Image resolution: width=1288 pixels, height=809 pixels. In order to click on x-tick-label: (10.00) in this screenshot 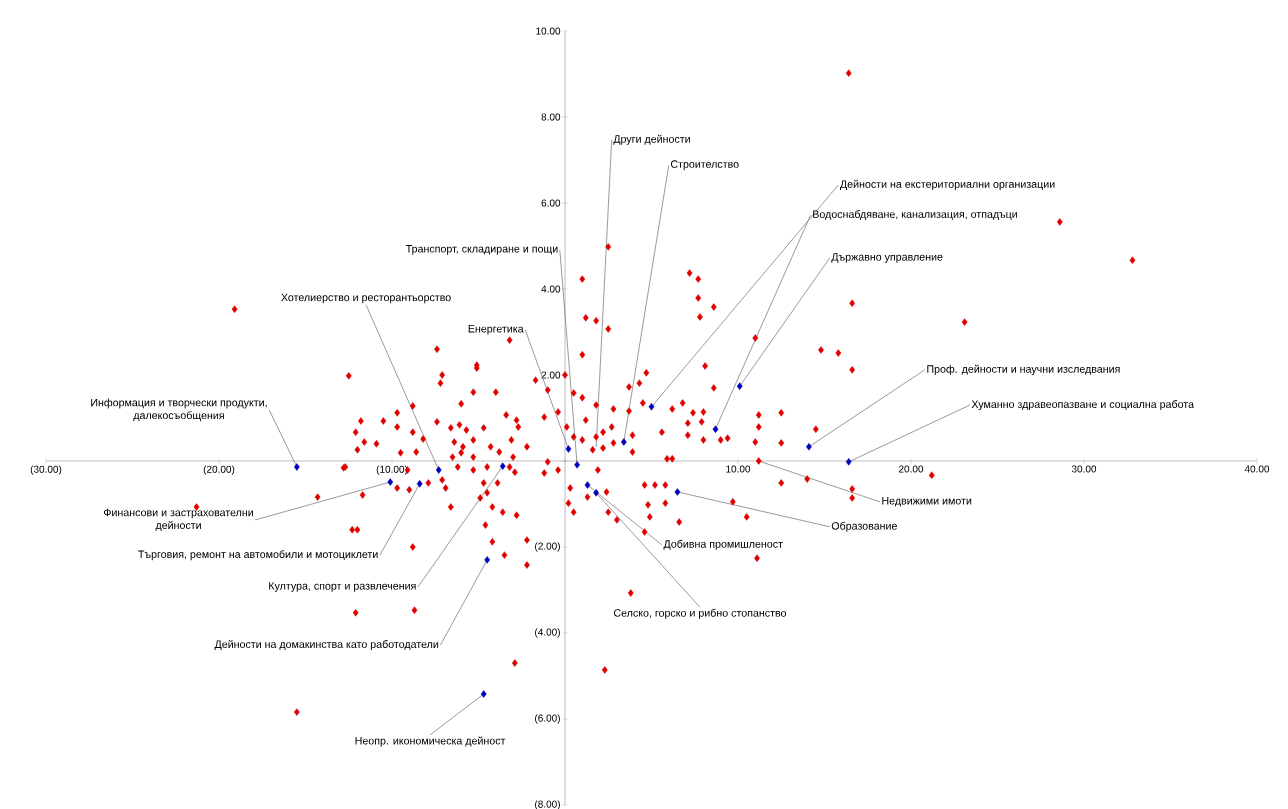, I will do `click(392, 470)`.